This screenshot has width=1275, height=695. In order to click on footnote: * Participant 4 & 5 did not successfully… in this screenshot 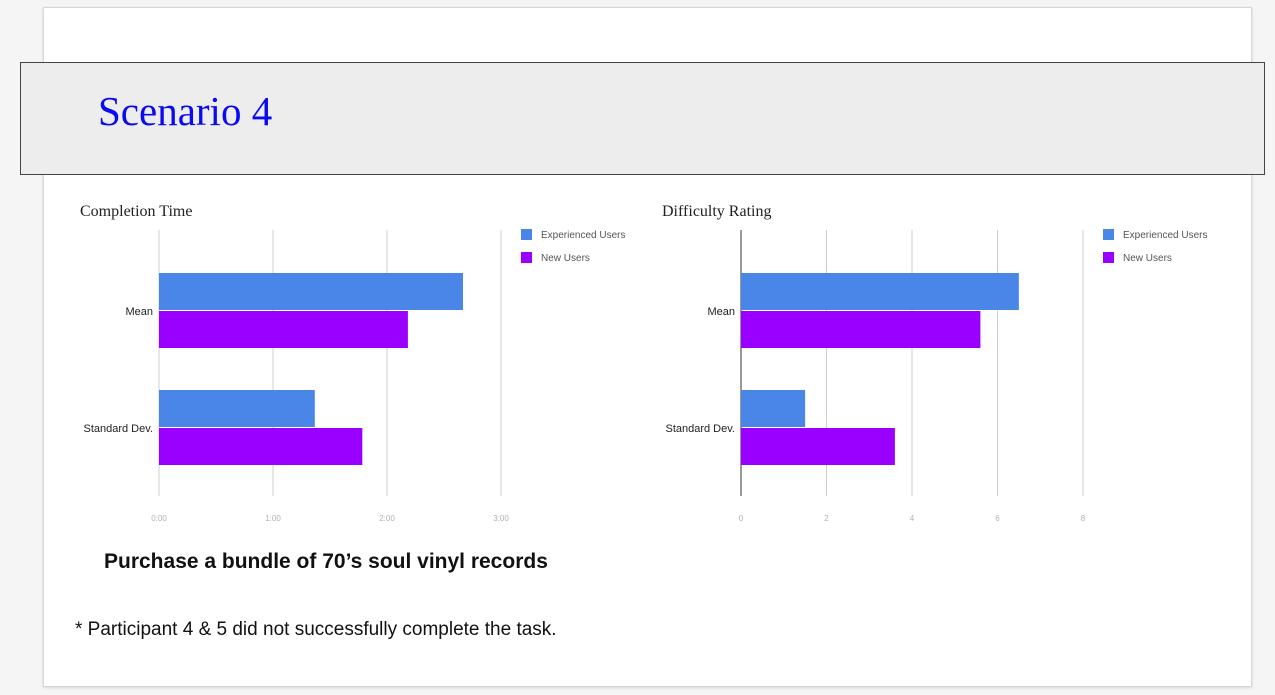, I will do `click(316, 629)`.